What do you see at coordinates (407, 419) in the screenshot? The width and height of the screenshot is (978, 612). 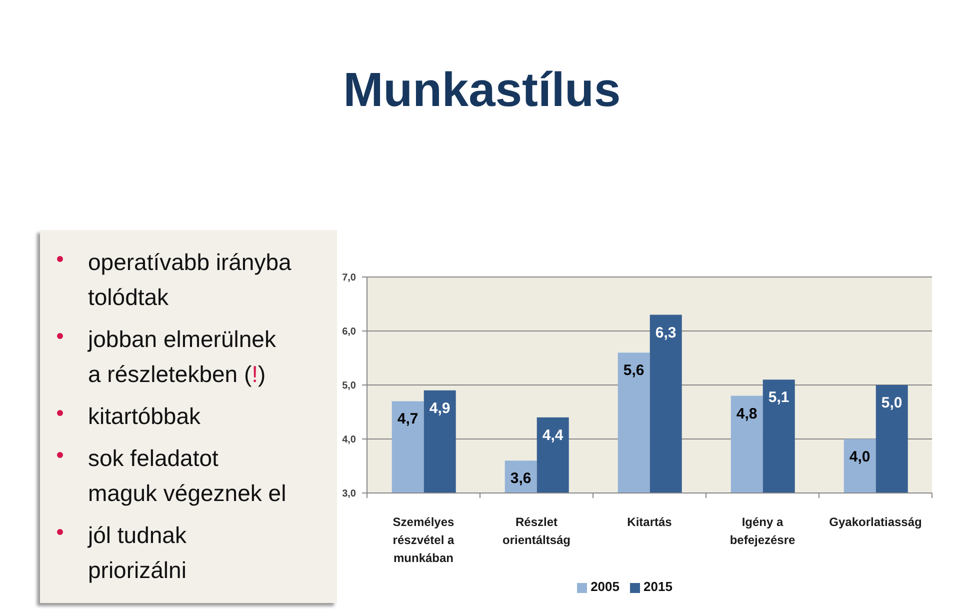 I see `data-label: 4,7` at bounding box center [407, 419].